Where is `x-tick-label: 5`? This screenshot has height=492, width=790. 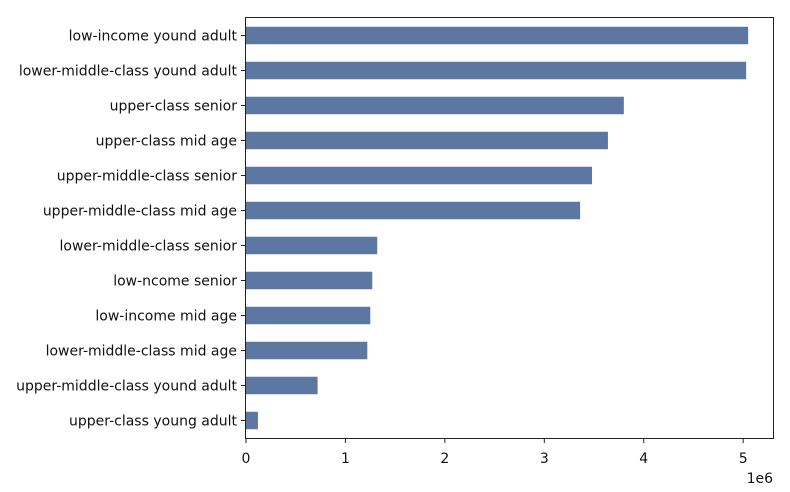 x-tick-label: 5 is located at coordinates (743, 459).